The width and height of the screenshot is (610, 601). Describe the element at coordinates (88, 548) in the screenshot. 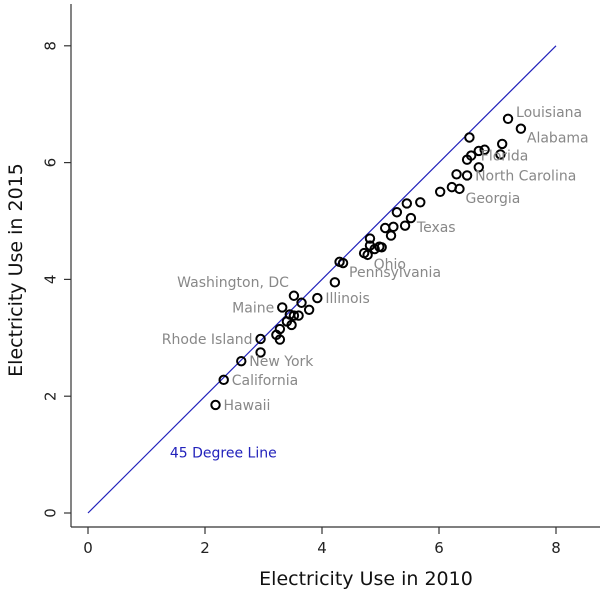

I see `x-tick-label: 0` at that location.